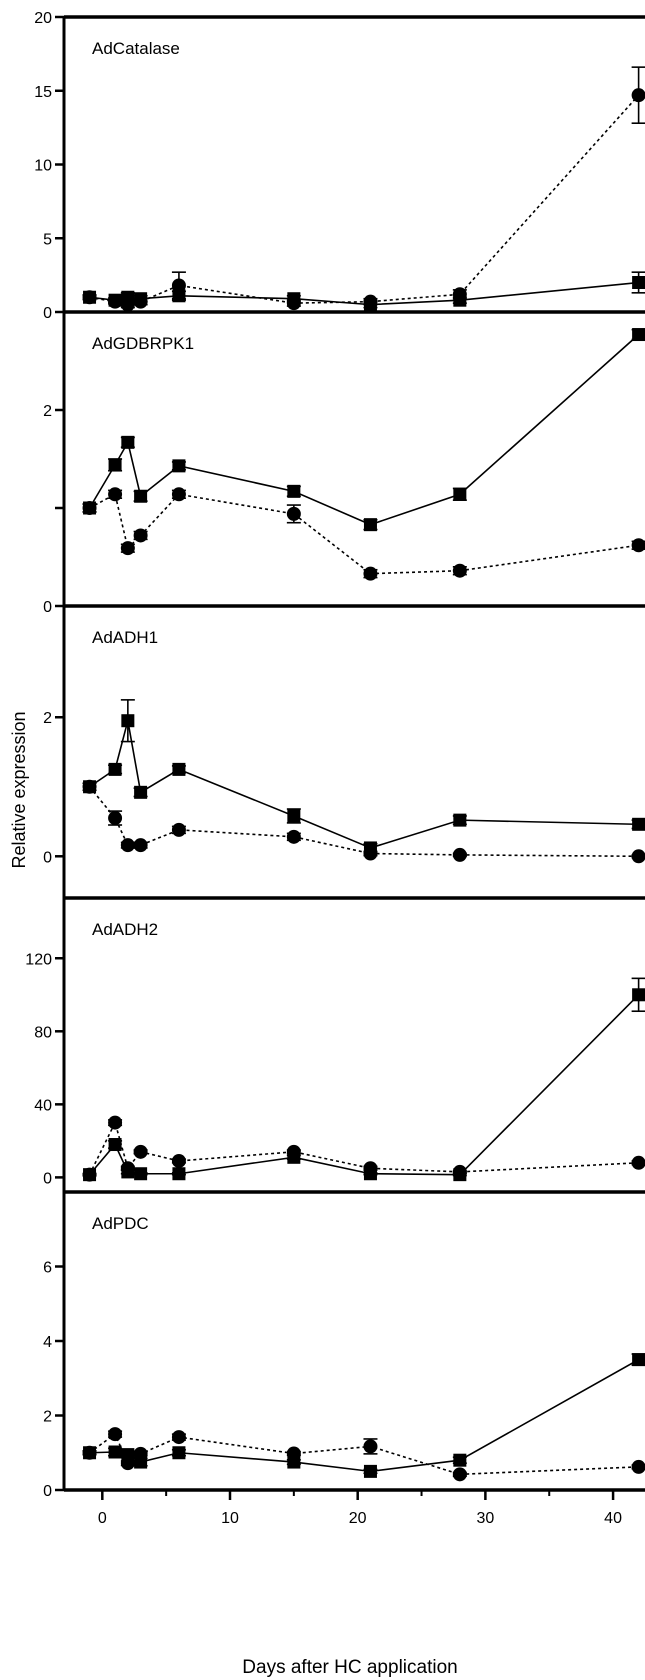 The image size is (645, 1680). What do you see at coordinates (43, 1032) in the screenshot?
I see `y-tick-label: 80` at bounding box center [43, 1032].